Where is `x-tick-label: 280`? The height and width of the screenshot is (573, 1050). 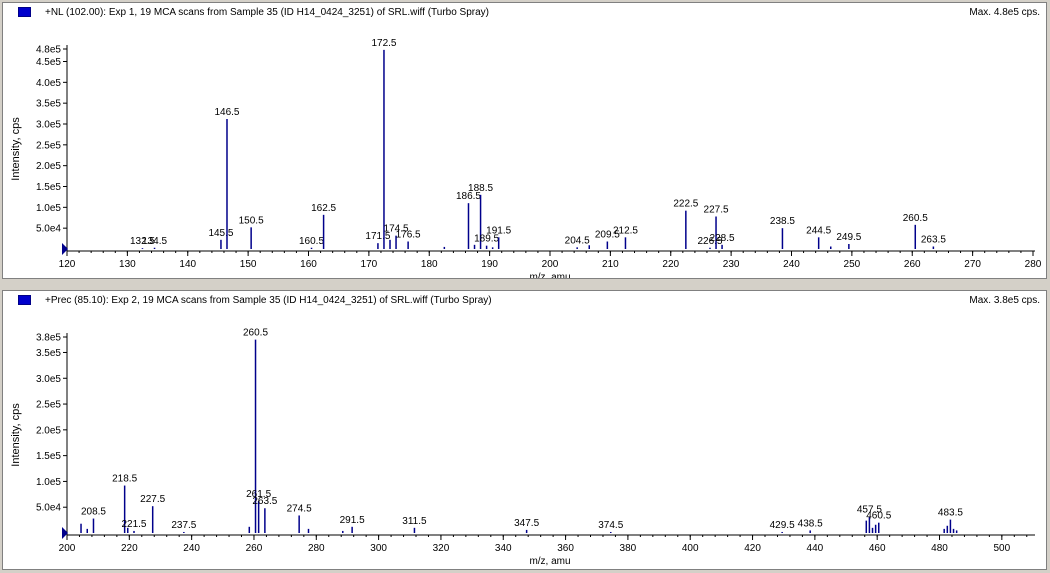 x-tick-label: 280 is located at coordinates (1033, 264).